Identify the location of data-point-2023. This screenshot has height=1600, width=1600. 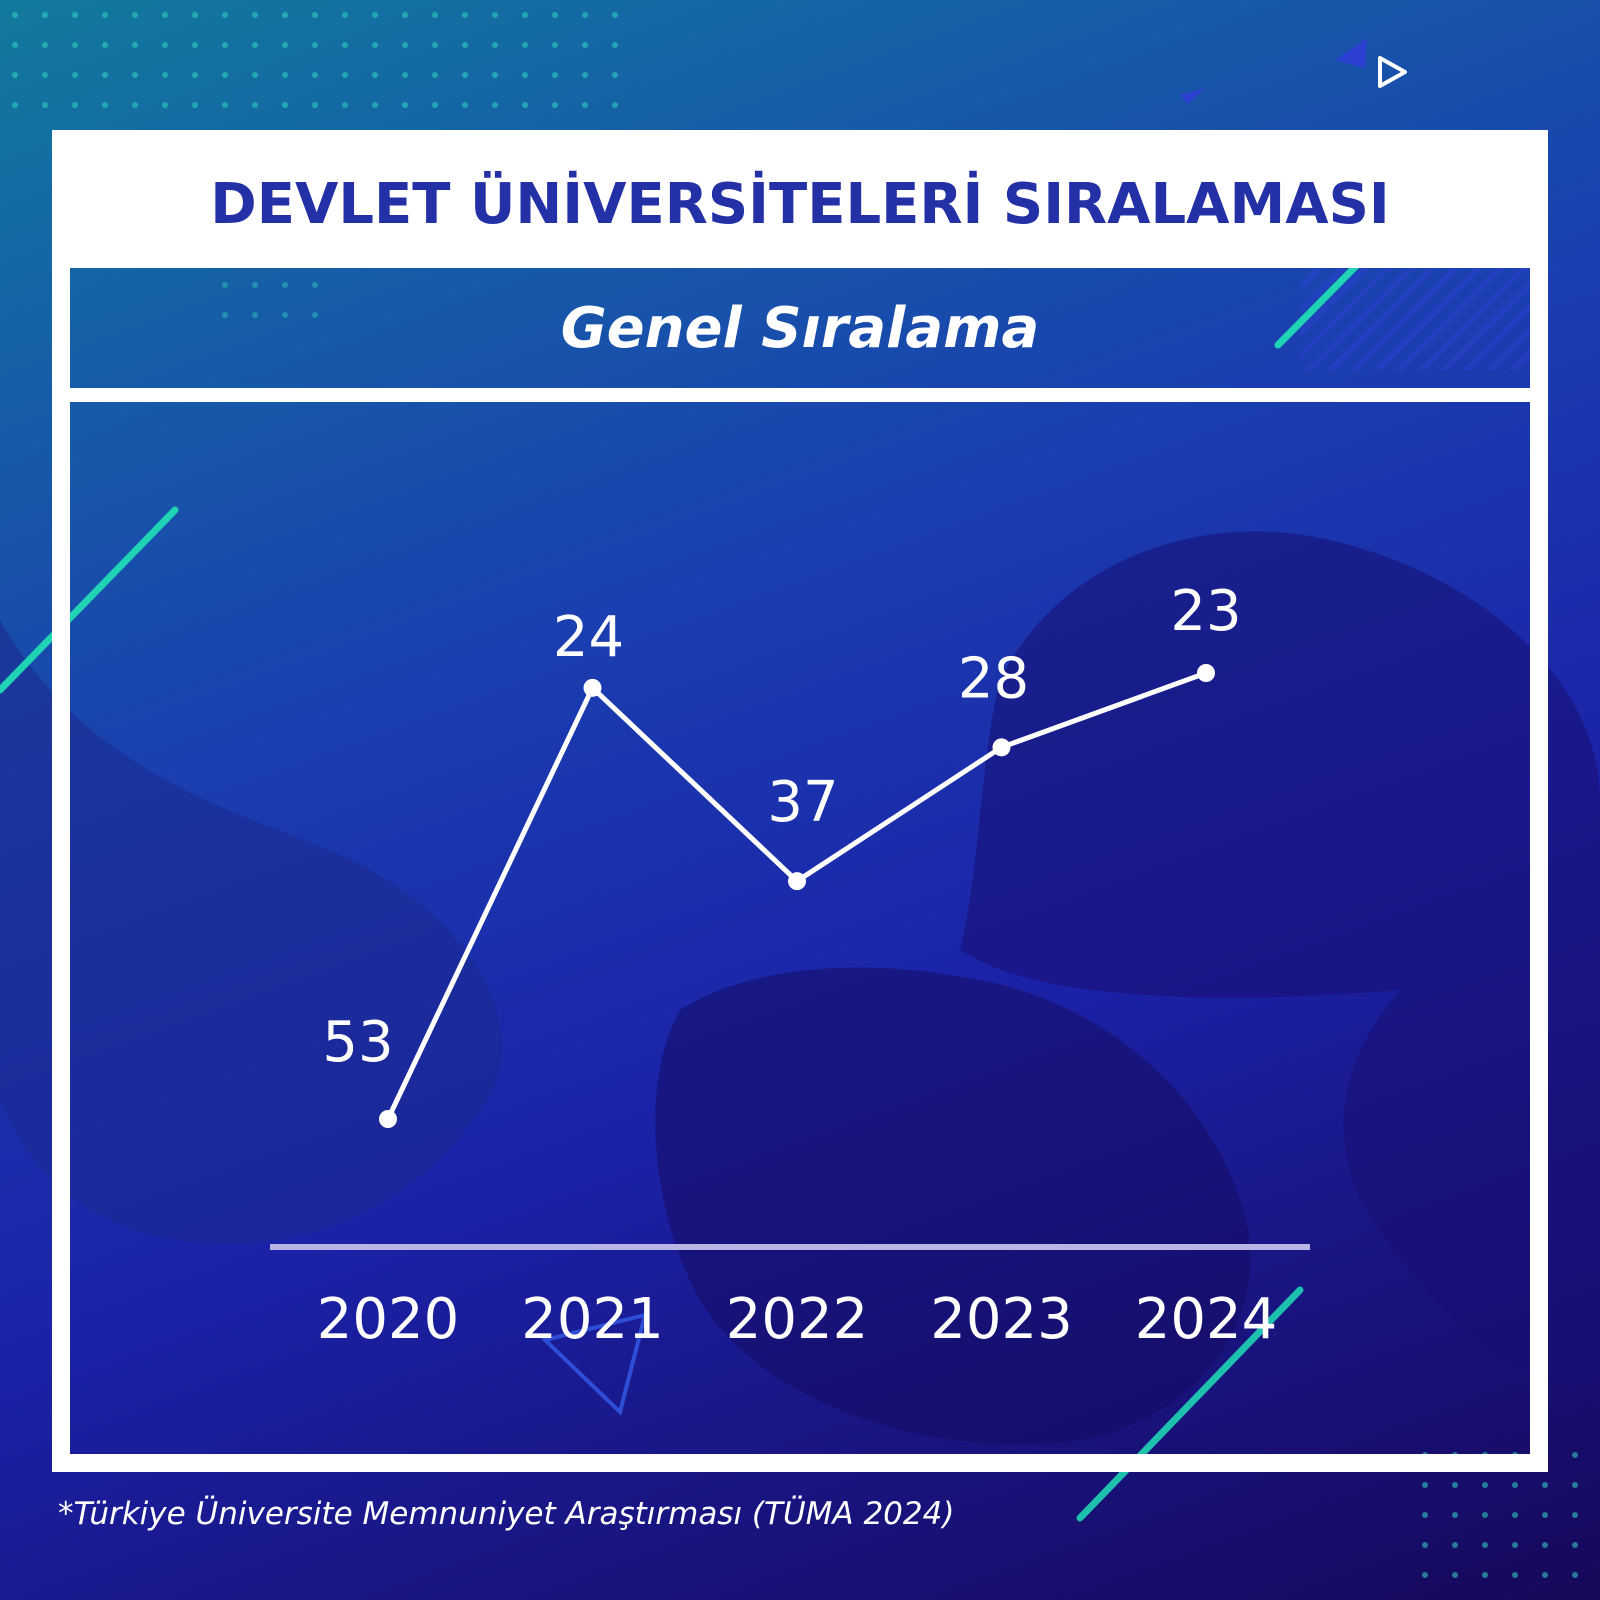
(1001, 747).